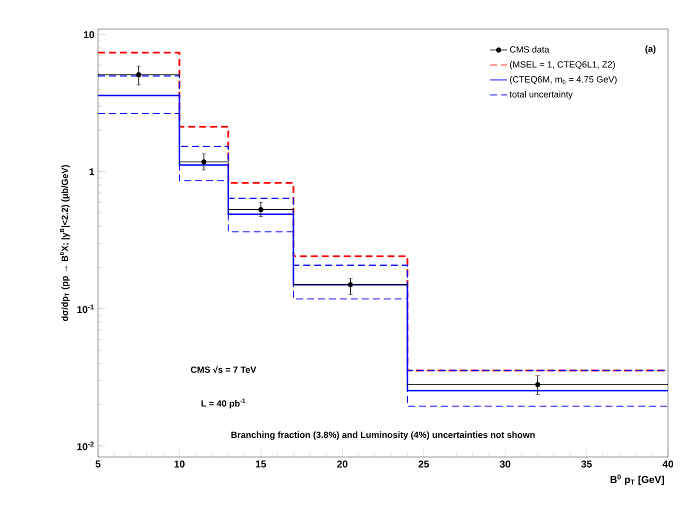 Image resolution: width=680 pixels, height=509 pixels. Describe the element at coordinates (89, 34) in the screenshot. I see `y-tick-label: 10` at that location.